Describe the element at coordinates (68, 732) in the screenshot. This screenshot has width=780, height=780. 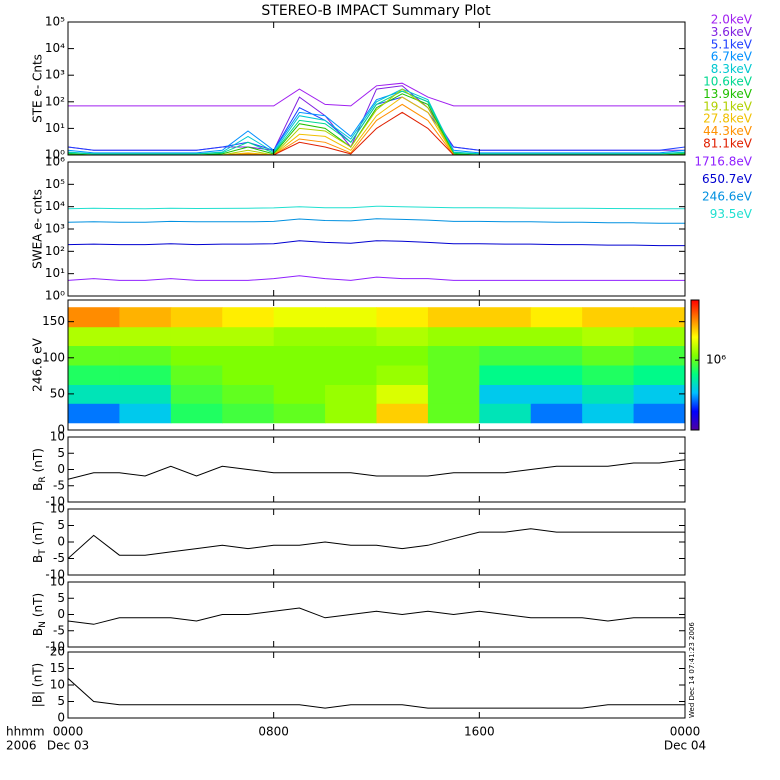
I see `x-tick-label: 0000` at that location.